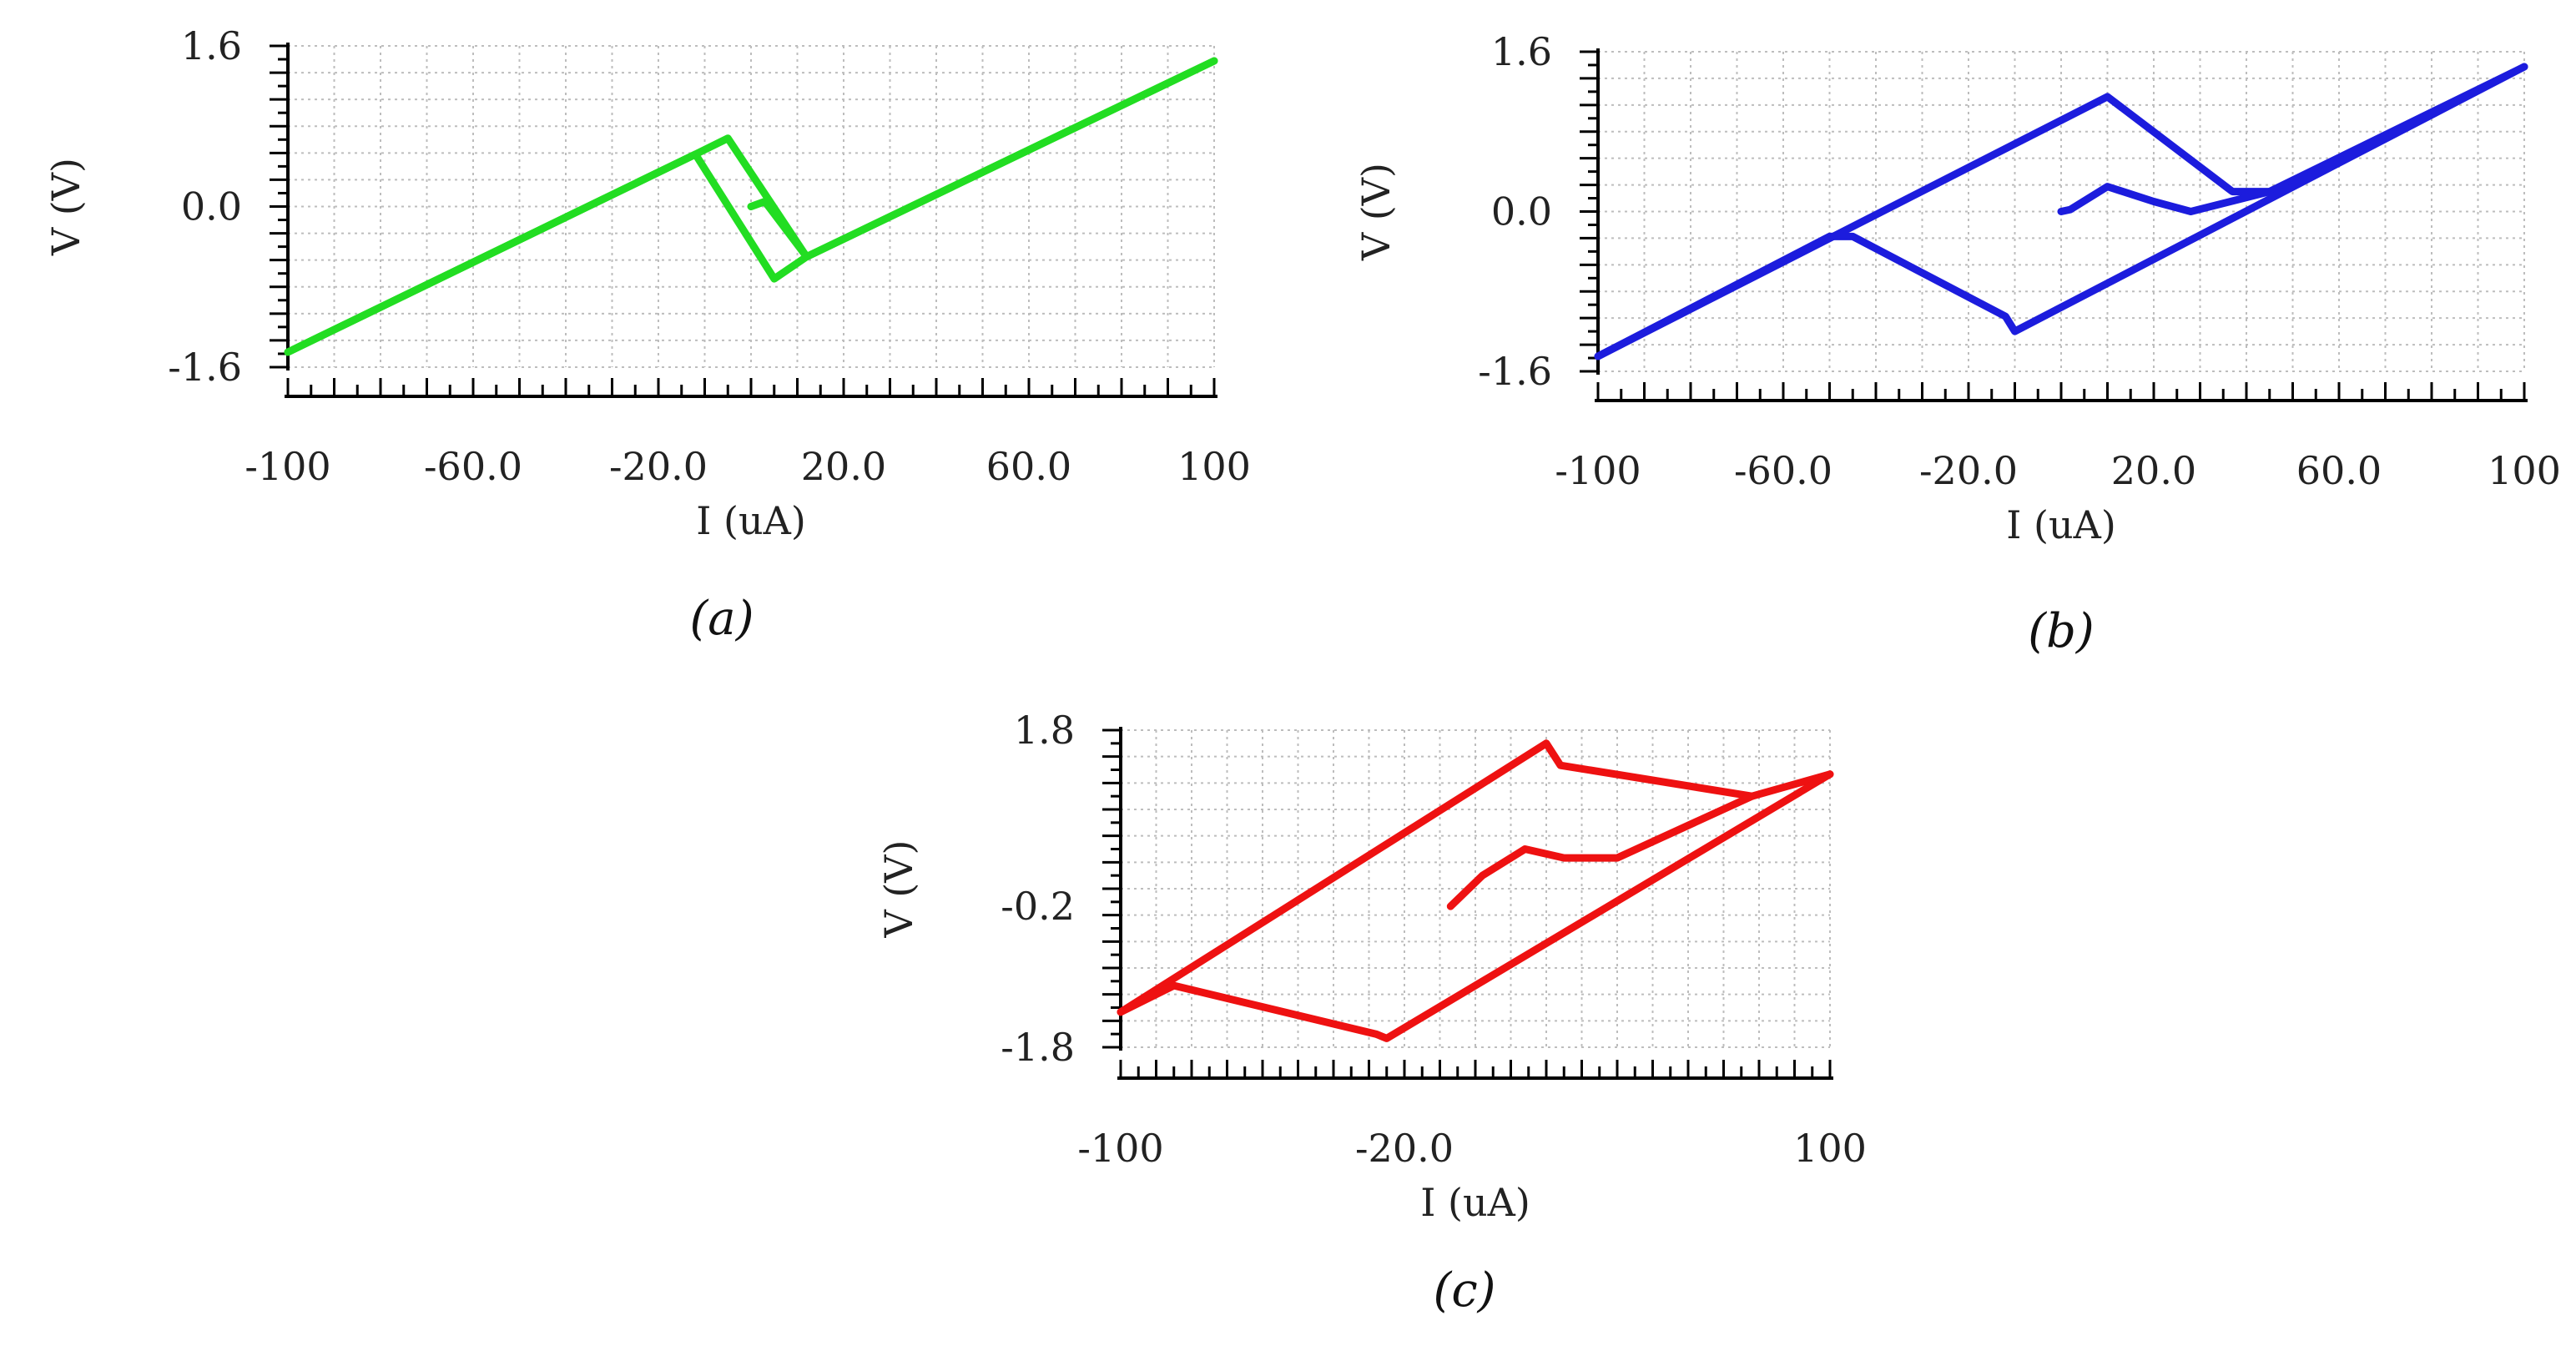  What do you see at coordinates (999, 889) in the screenshot?
I see `y-axis-c: 1.8 -0.2 -1.8 V (V)` at bounding box center [999, 889].